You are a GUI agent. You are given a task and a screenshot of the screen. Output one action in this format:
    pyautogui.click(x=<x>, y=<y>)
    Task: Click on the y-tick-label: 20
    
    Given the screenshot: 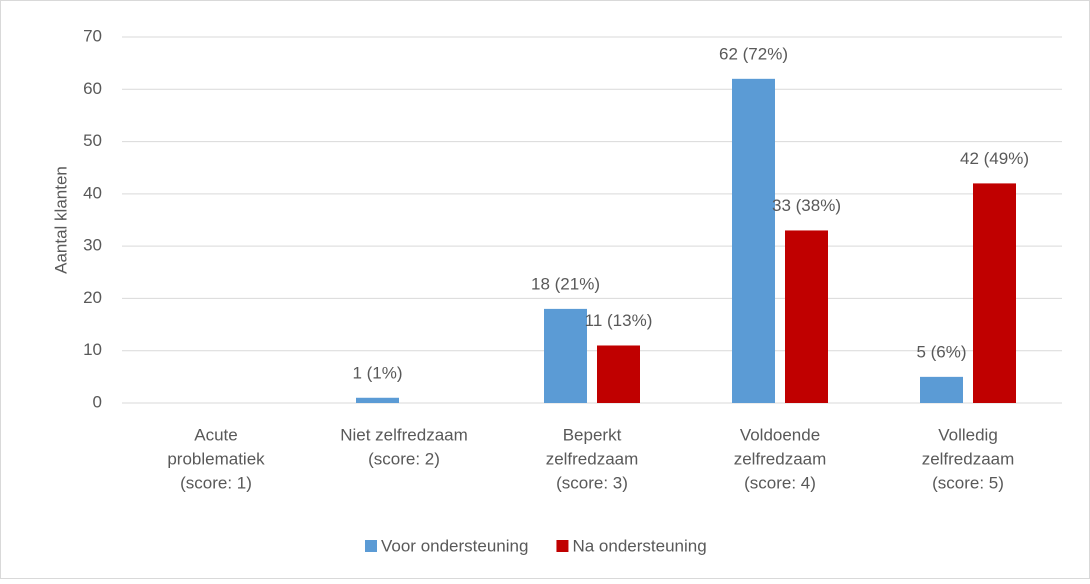 What is the action you would take?
    pyautogui.click(x=92, y=297)
    